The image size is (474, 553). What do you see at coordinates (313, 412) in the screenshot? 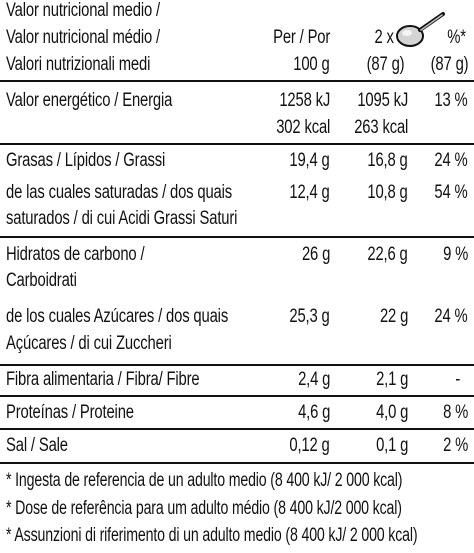
I see `row-protein-per100: 4,6 g` at bounding box center [313, 412].